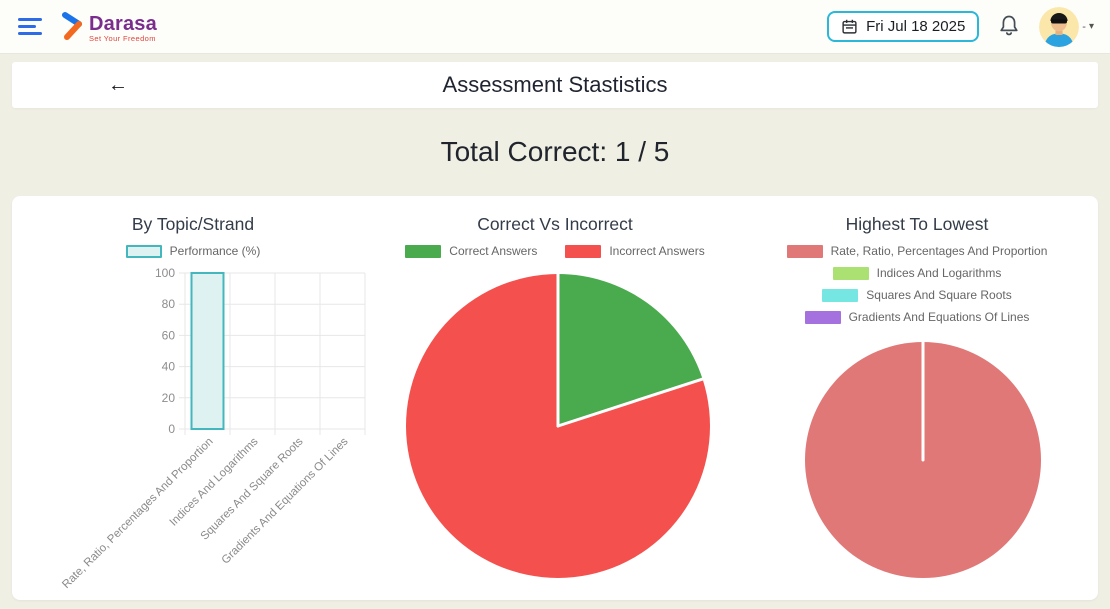 The image size is (1110, 609). I want to click on chart-legend: Performance (%), so click(193, 251).